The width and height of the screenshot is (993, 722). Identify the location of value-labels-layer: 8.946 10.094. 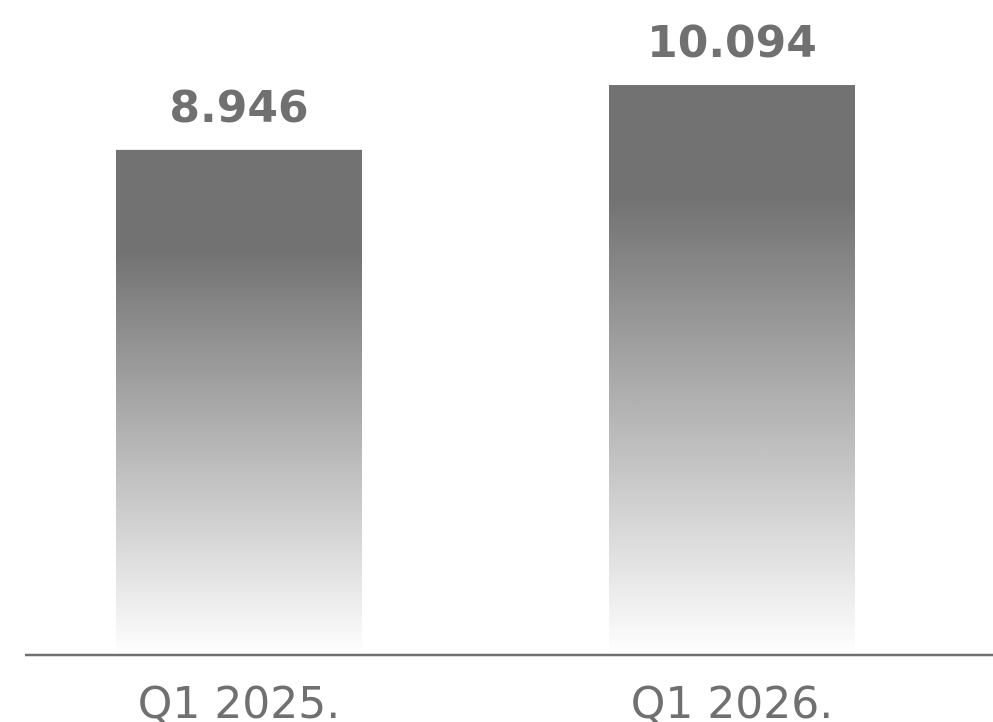
(492, 75).